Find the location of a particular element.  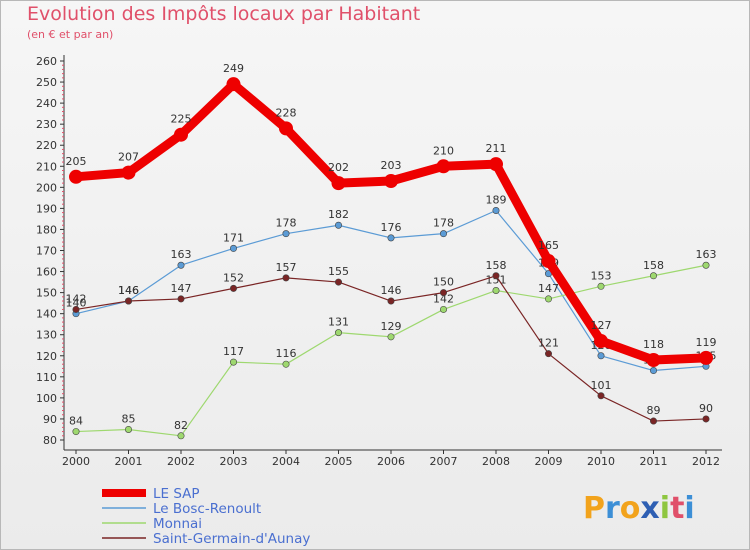

data-label: 152 is located at coordinates (233, 277).